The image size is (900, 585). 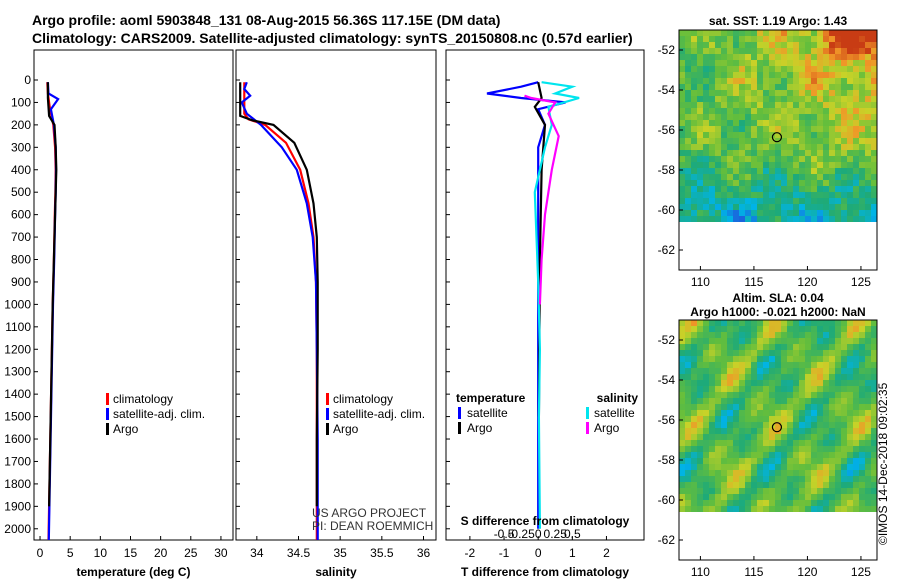 I want to click on argo-float-marker, so click(x=777, y=427).